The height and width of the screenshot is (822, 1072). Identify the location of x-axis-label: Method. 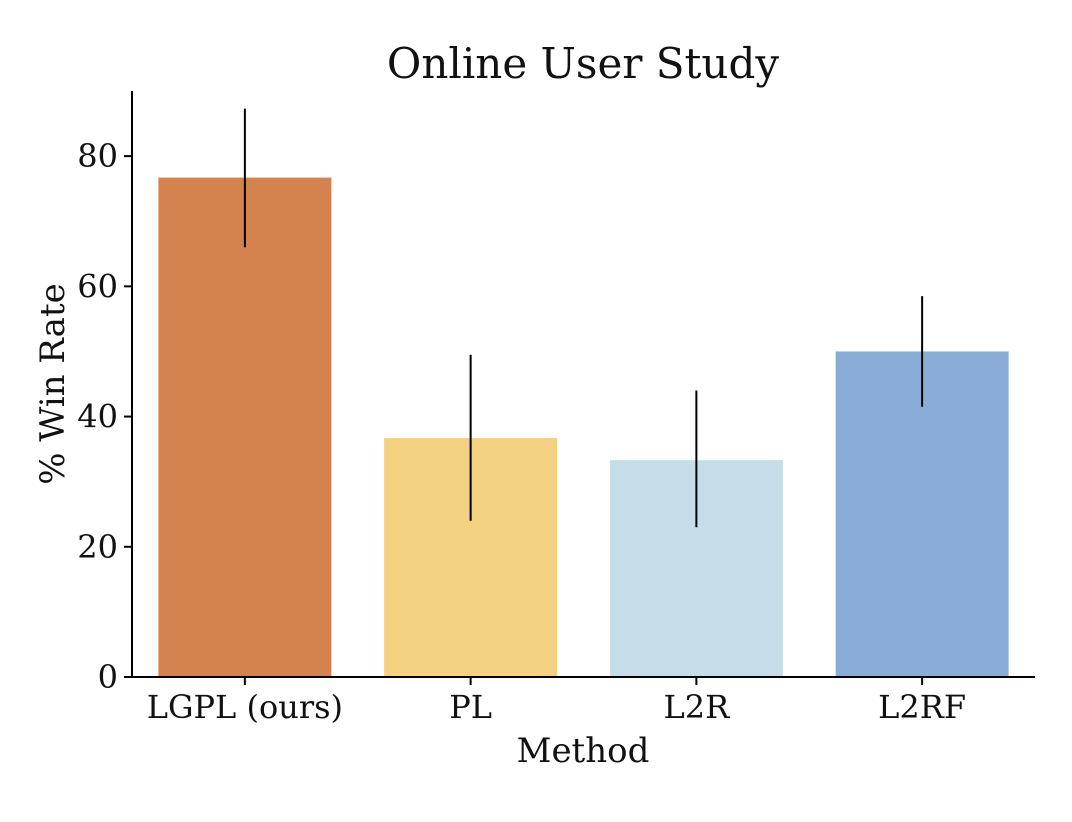
(583, 751).